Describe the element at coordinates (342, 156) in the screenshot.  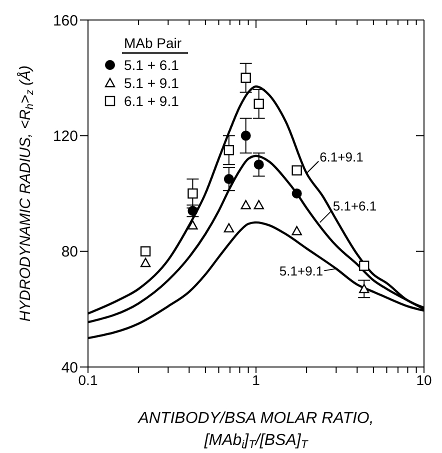
I see `annotation: 6.1+9.1` at that location.